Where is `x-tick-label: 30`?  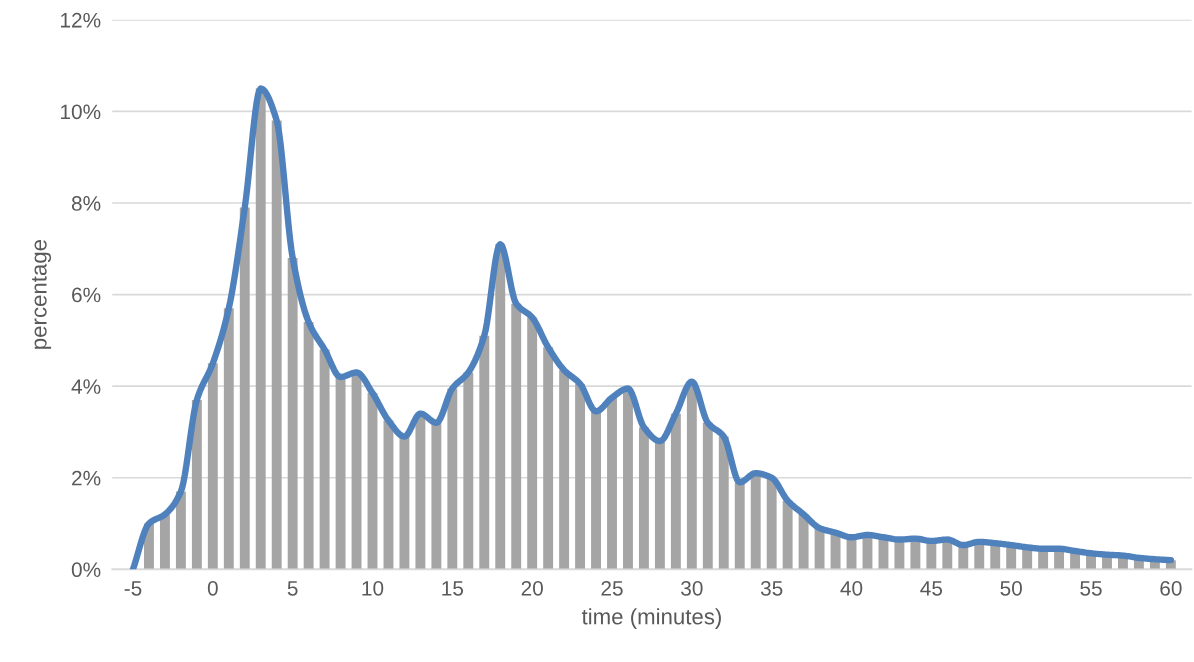 x-tick-label: 30 is located at coordinates (692, 588).